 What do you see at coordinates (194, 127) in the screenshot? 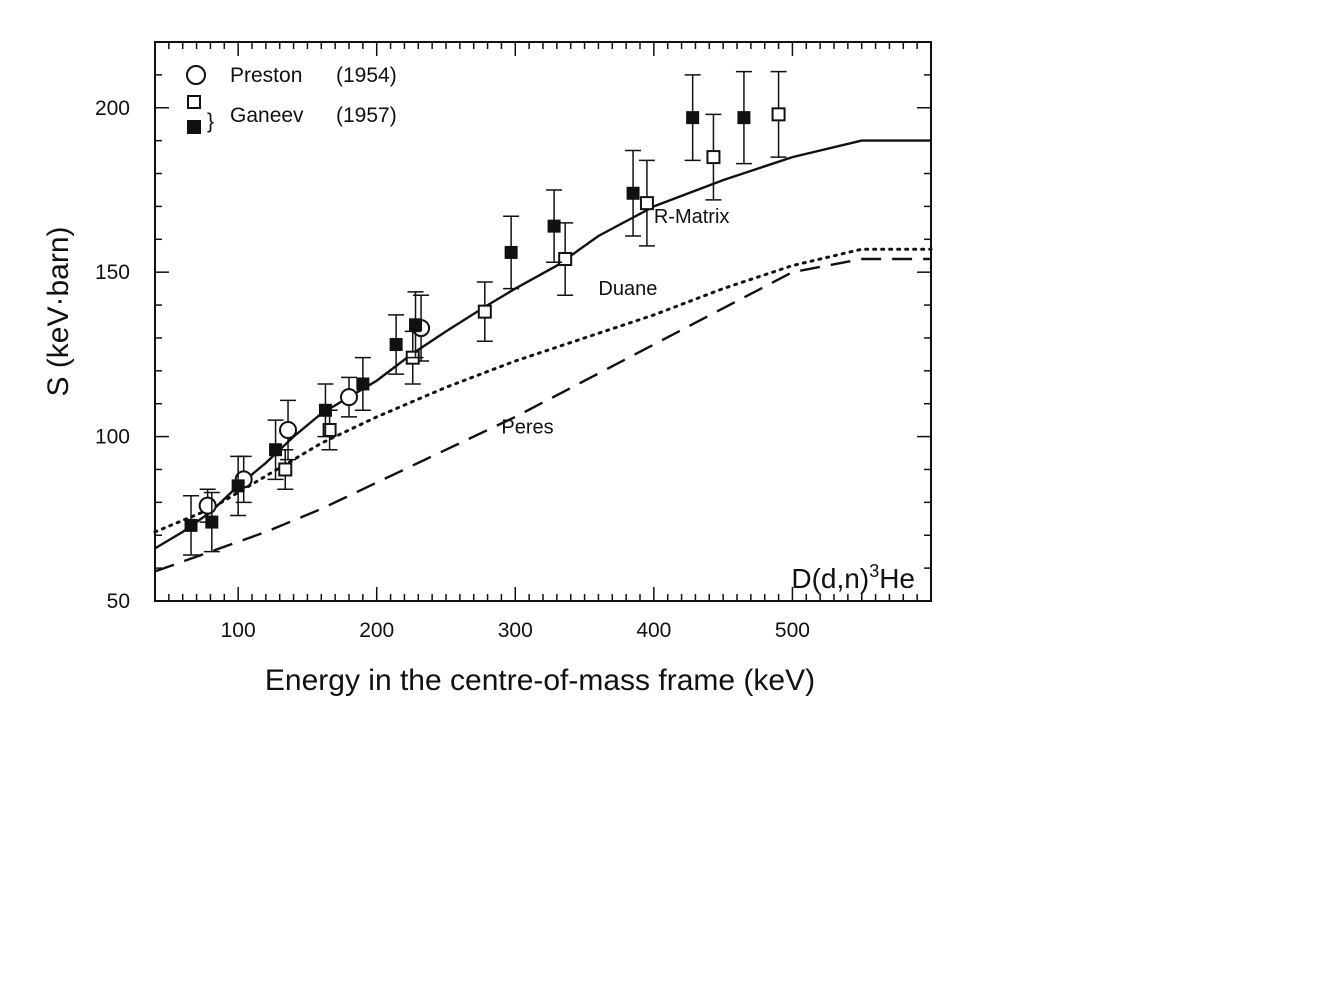
I see `legend-marker-ganeev-filled-square` at bounding box center [194, 127].